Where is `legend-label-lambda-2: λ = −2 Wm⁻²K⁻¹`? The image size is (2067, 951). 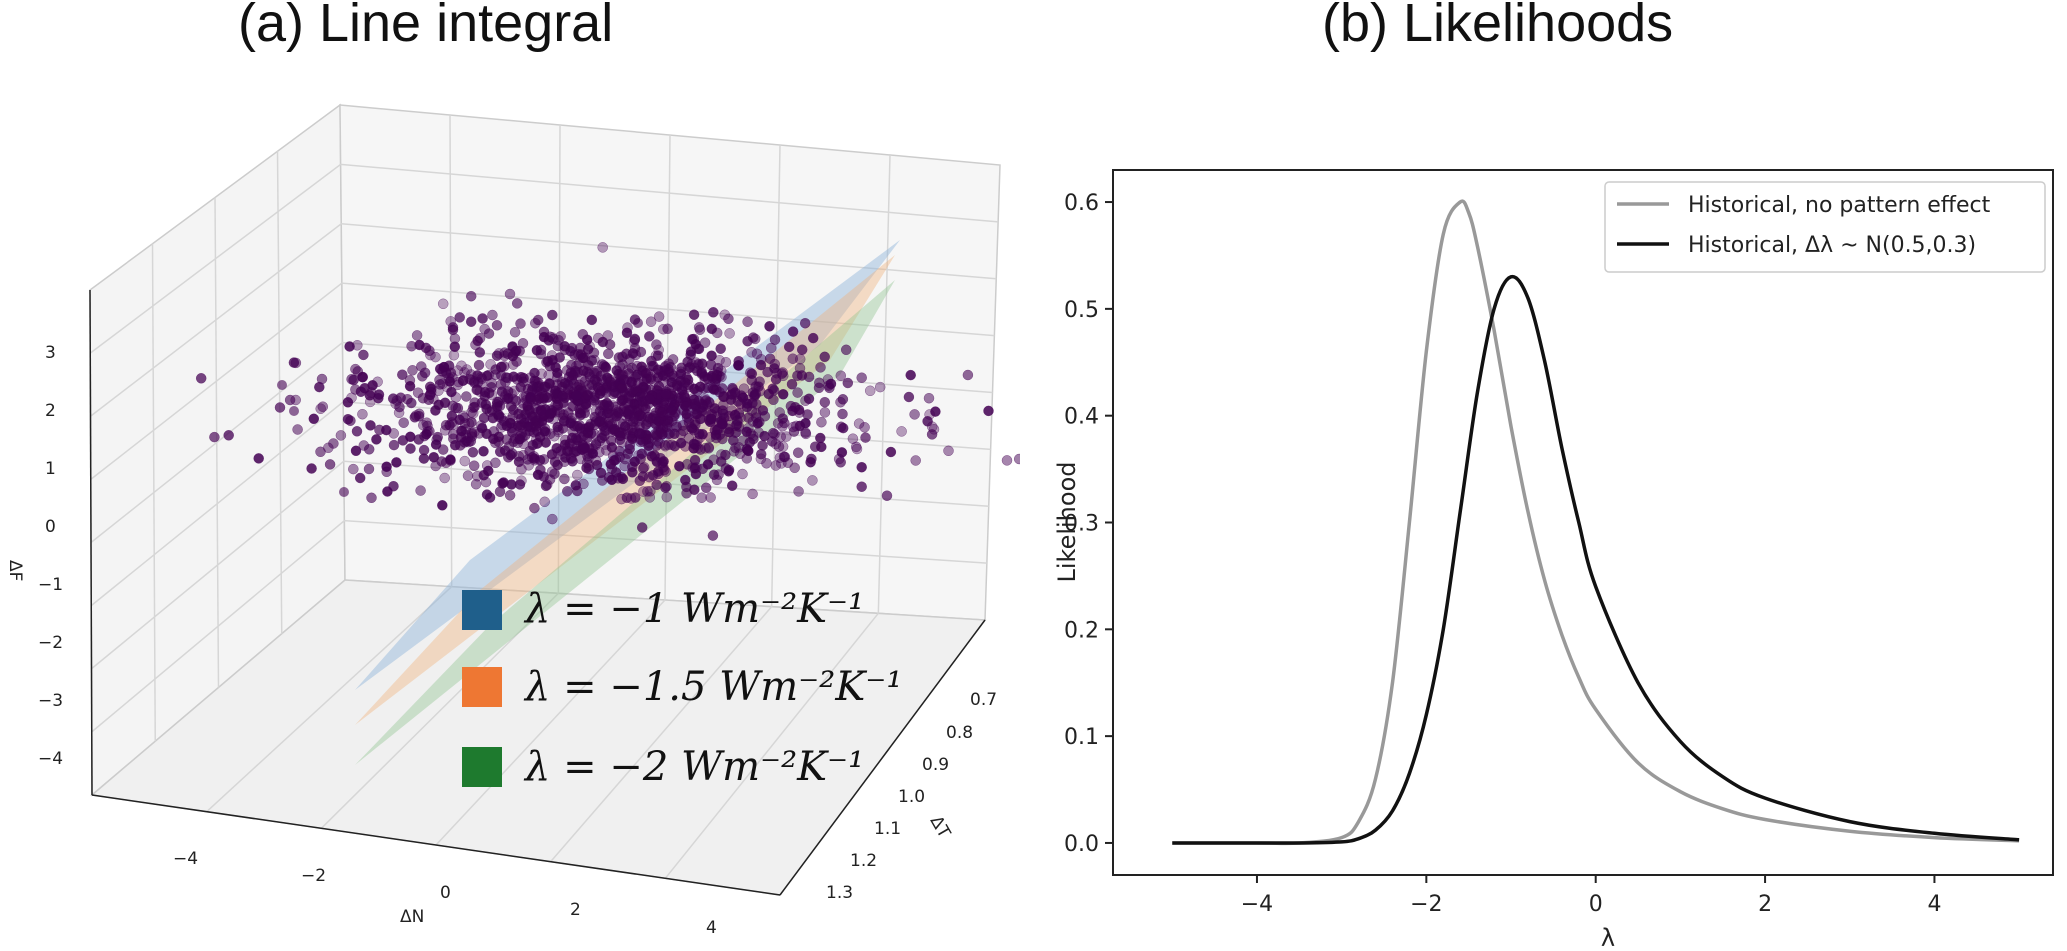 legend-label-lambda-2: λ = −2 Wm⁻²K⁻¹ is located at coordinates (693, 767).